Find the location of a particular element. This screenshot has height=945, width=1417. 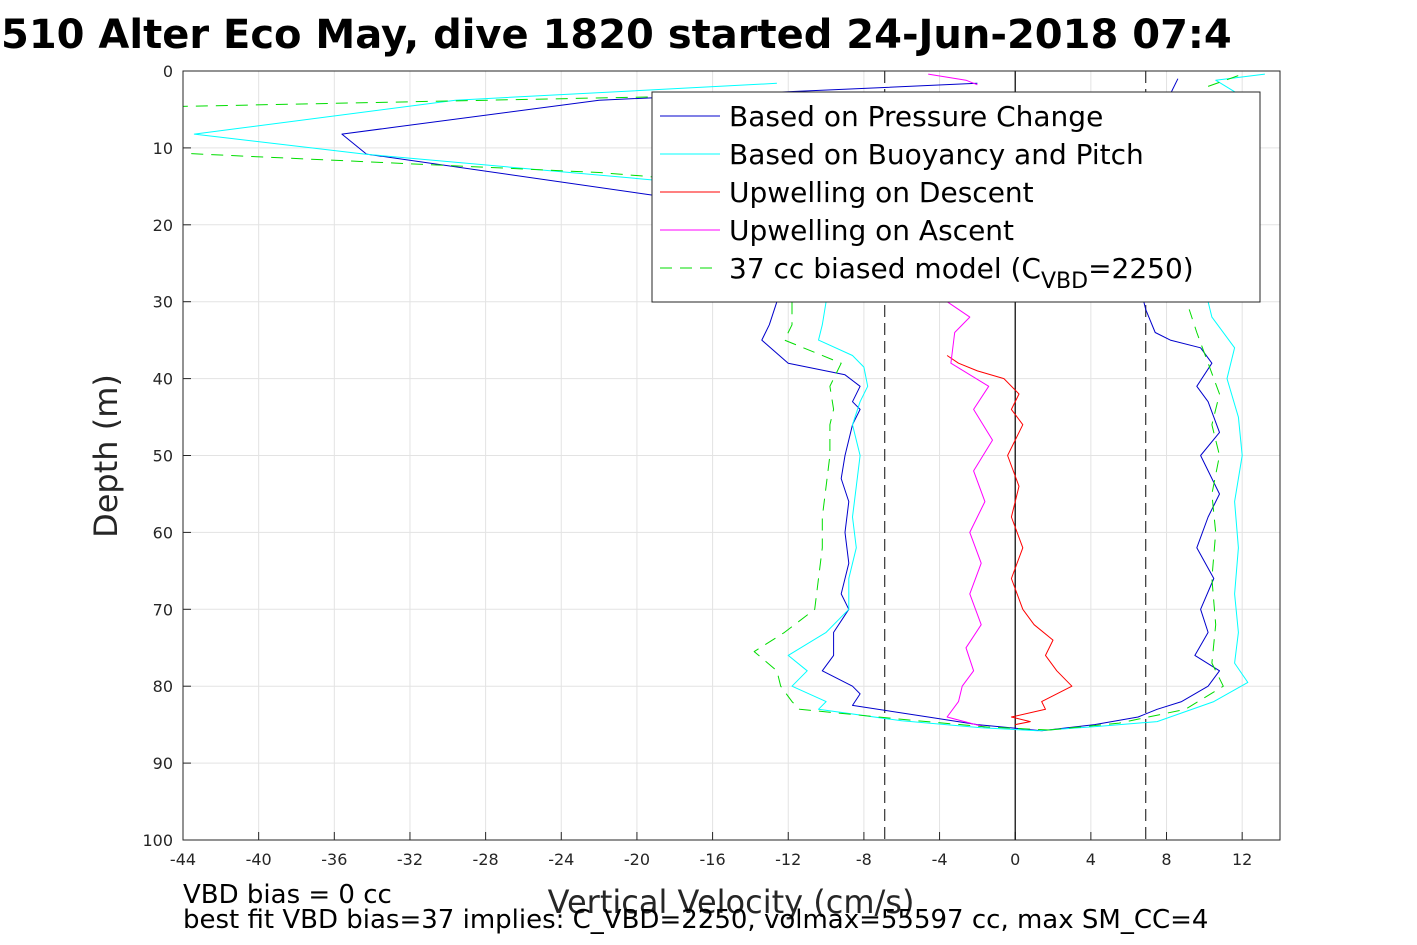

x-tick-label: -28 is located at coordinates (486, 859).